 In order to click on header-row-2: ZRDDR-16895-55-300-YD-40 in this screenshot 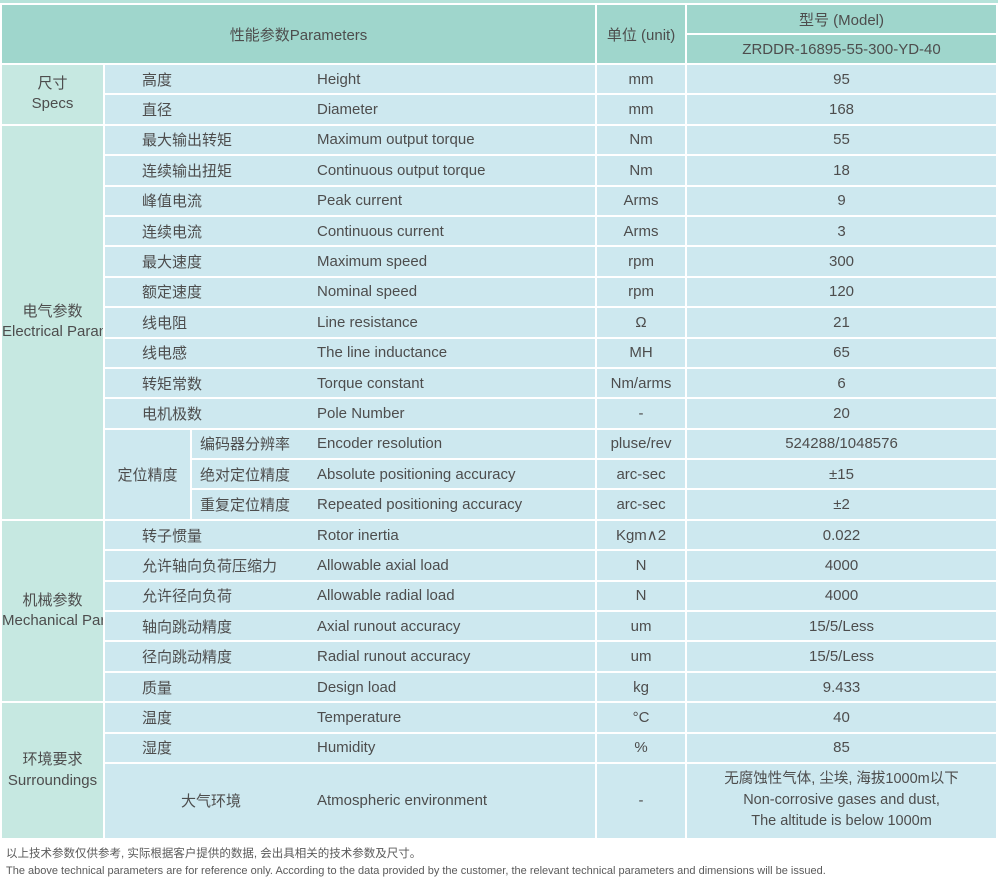, I will do `click(499, 49)`.